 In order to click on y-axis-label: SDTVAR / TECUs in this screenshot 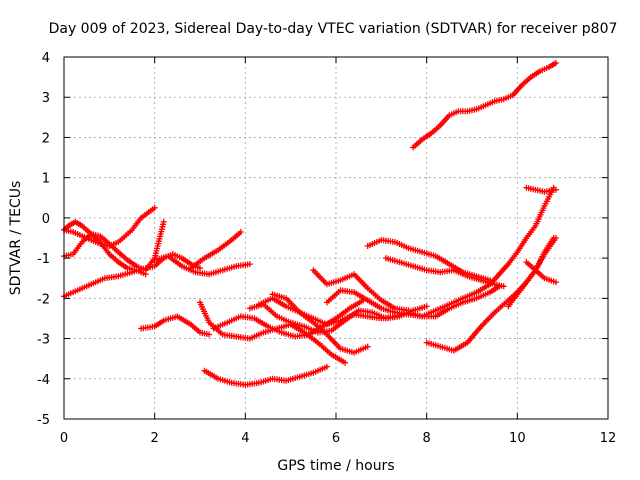, I will do `click(16, 238)`.